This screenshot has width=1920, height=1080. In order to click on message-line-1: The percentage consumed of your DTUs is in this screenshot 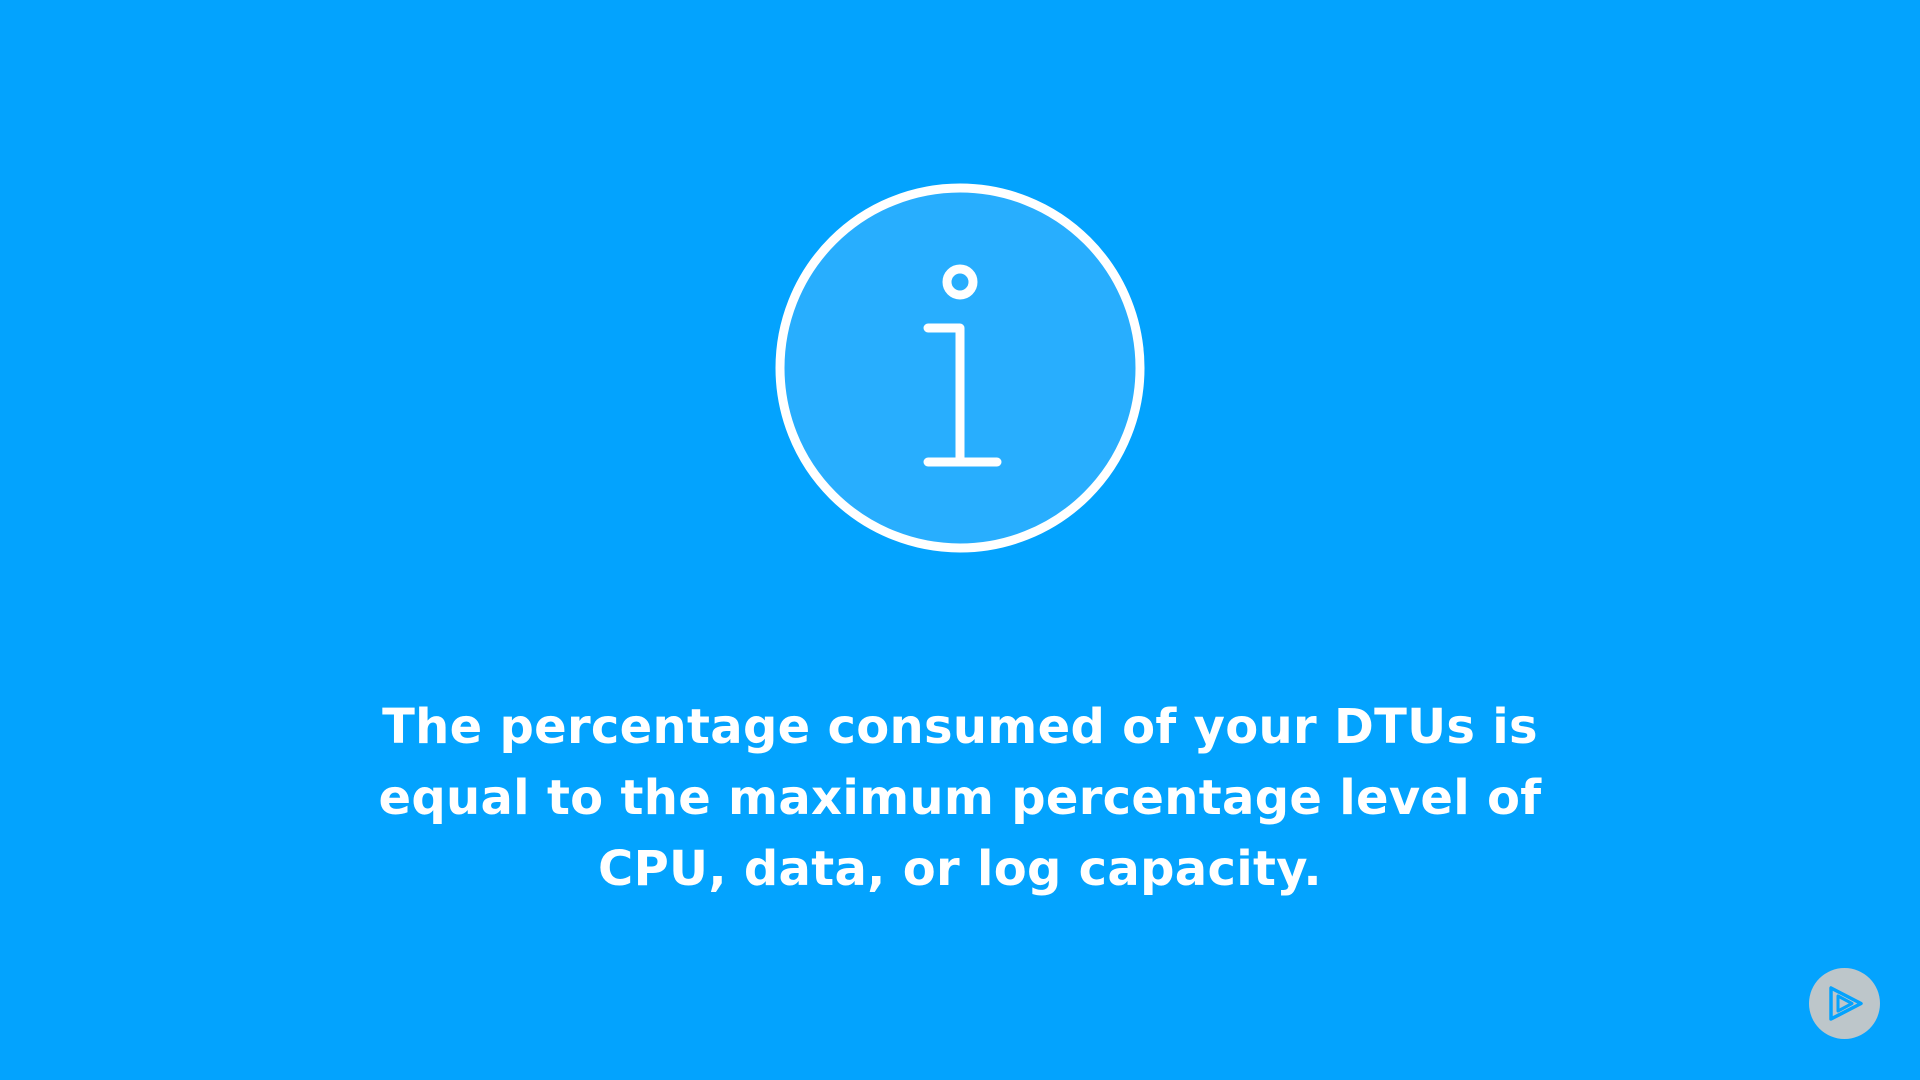, I will do `click(960, 727)`.